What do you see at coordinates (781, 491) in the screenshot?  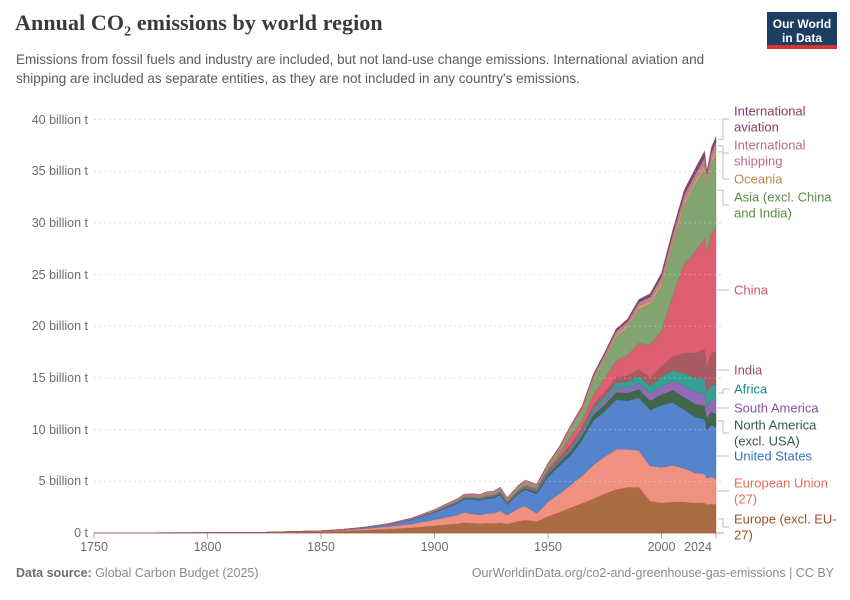 I see `legend-label-european-union-27: European Union (27)` at bounding box center [781, 491].